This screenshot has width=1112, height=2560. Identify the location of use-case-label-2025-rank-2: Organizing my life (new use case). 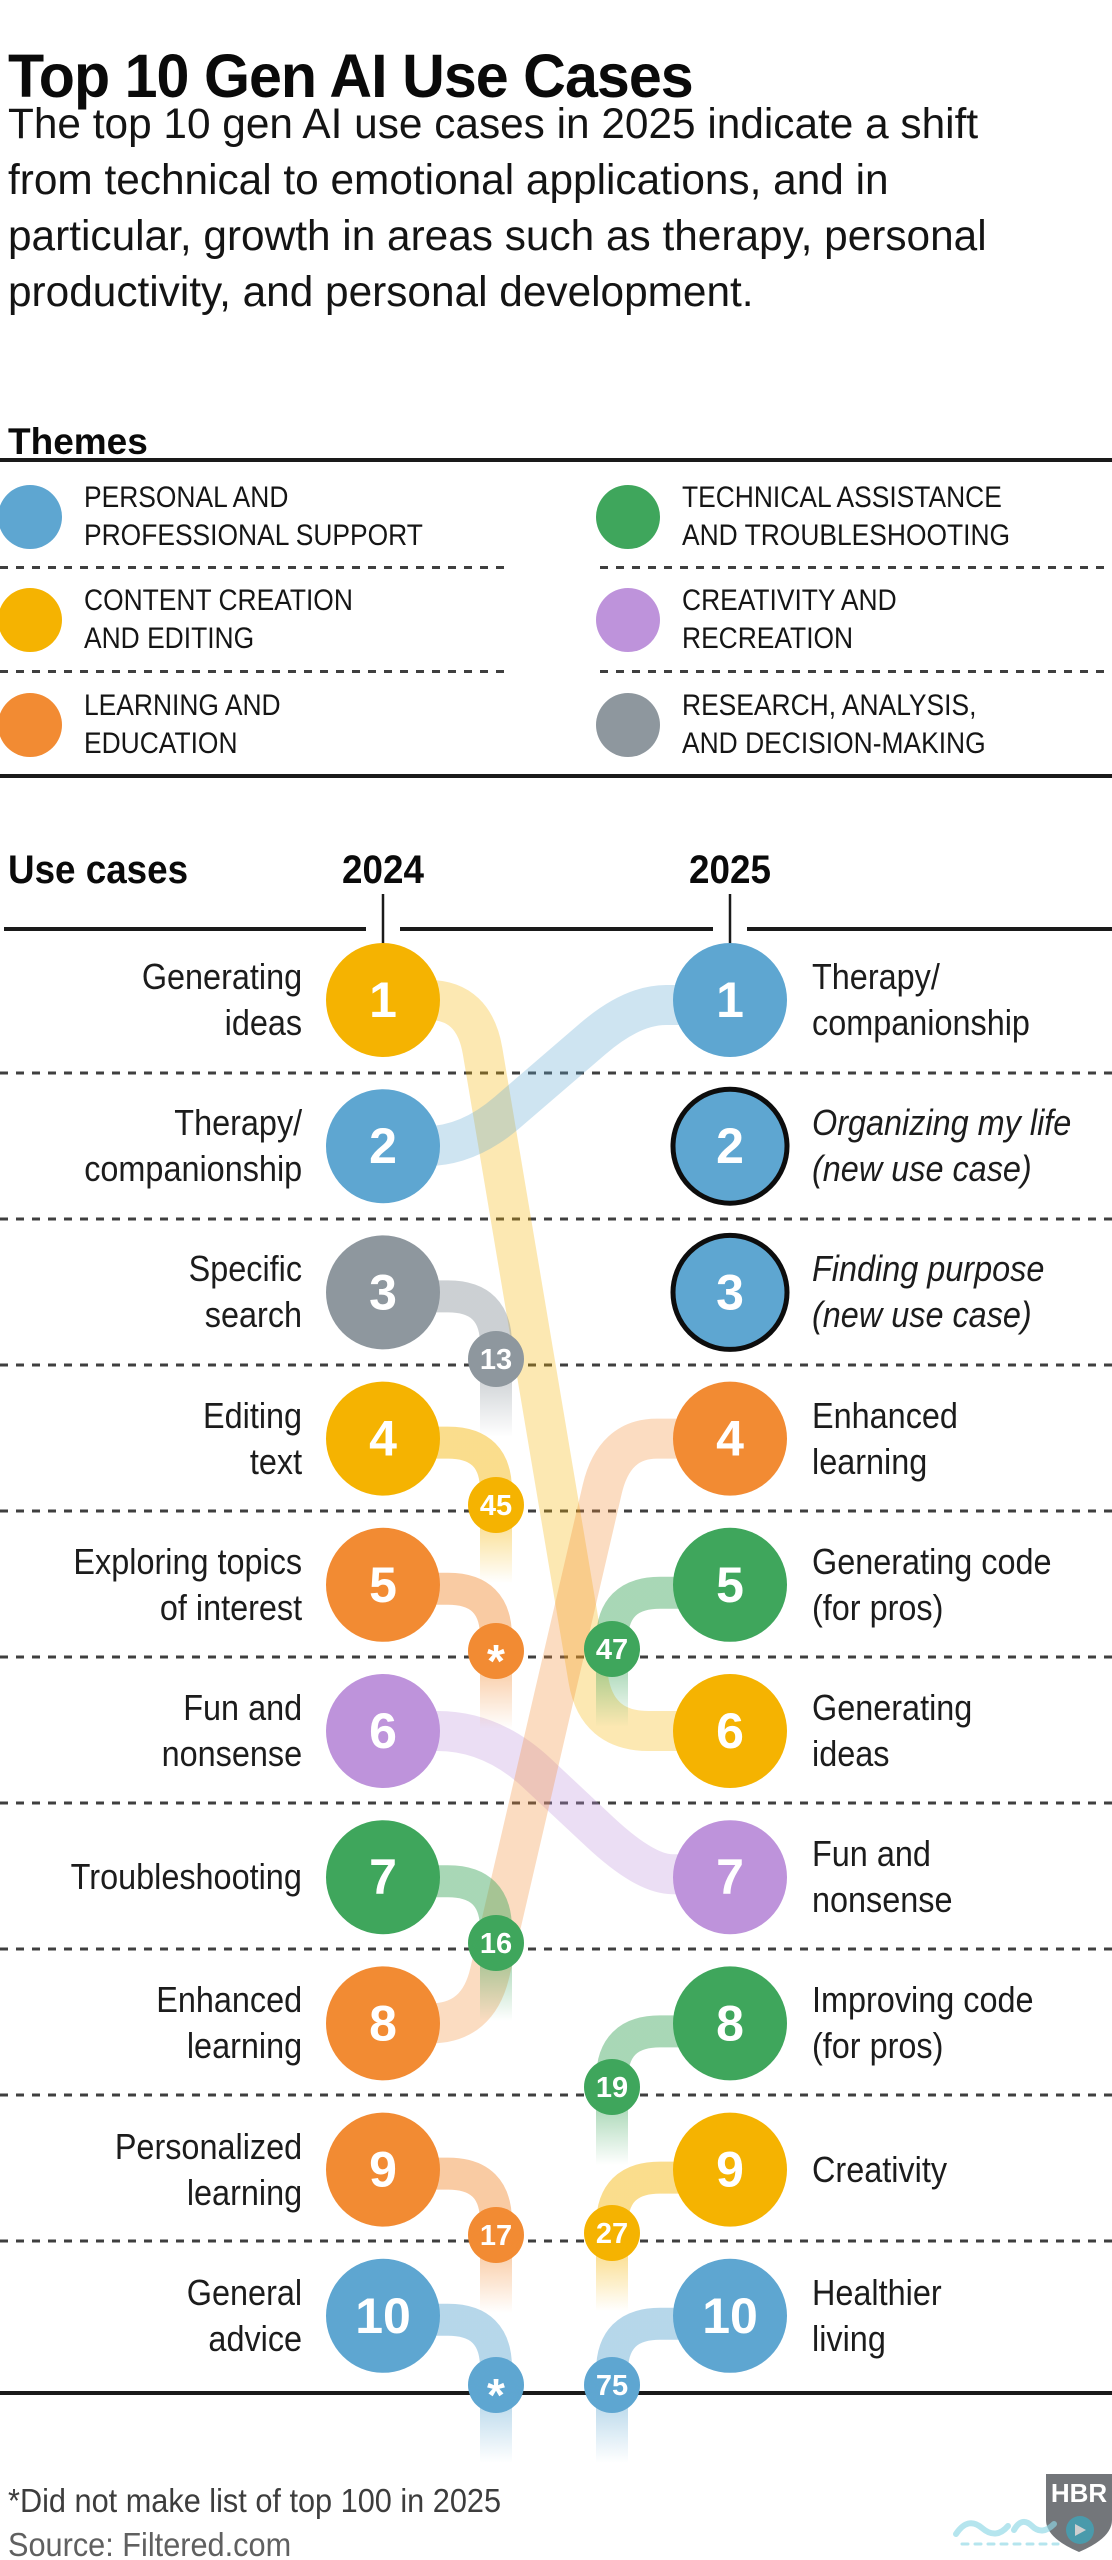
(962, 1146).